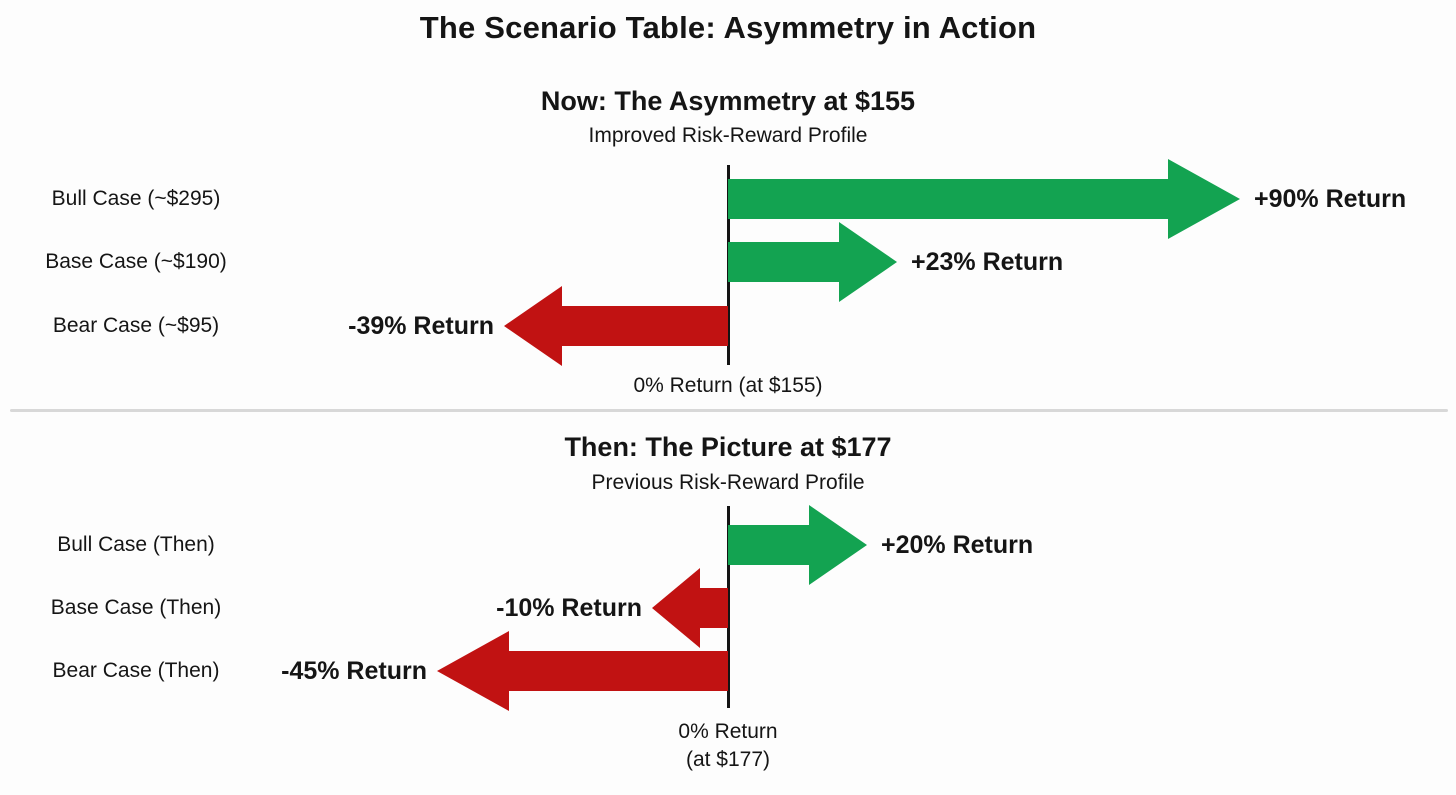  Describe the element at coordinates (569, 608) in the screenshot. I see `value-label: -10% Return` at that location.